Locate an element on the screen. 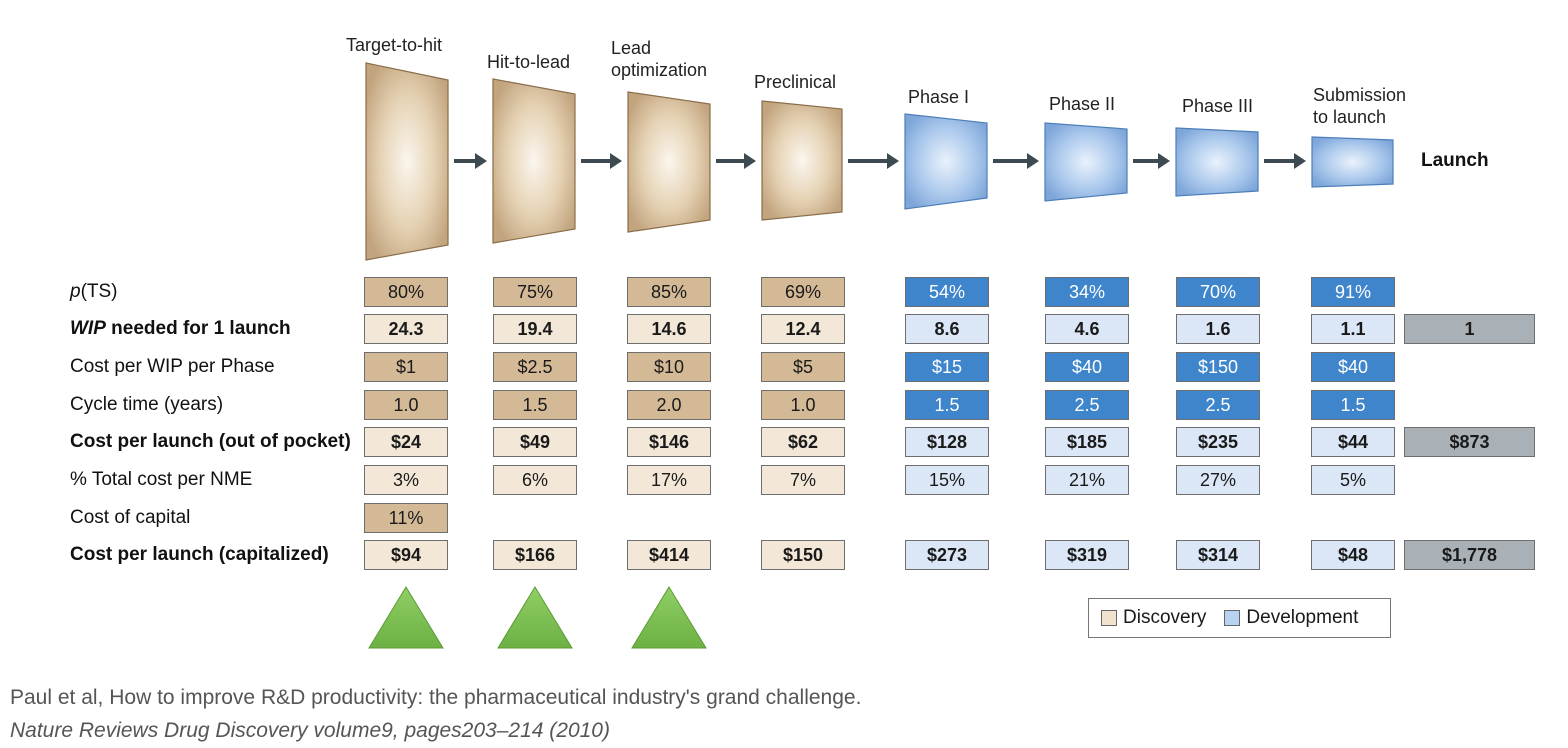  stage-label-line: Submission is located at coordinates (1360, 95).